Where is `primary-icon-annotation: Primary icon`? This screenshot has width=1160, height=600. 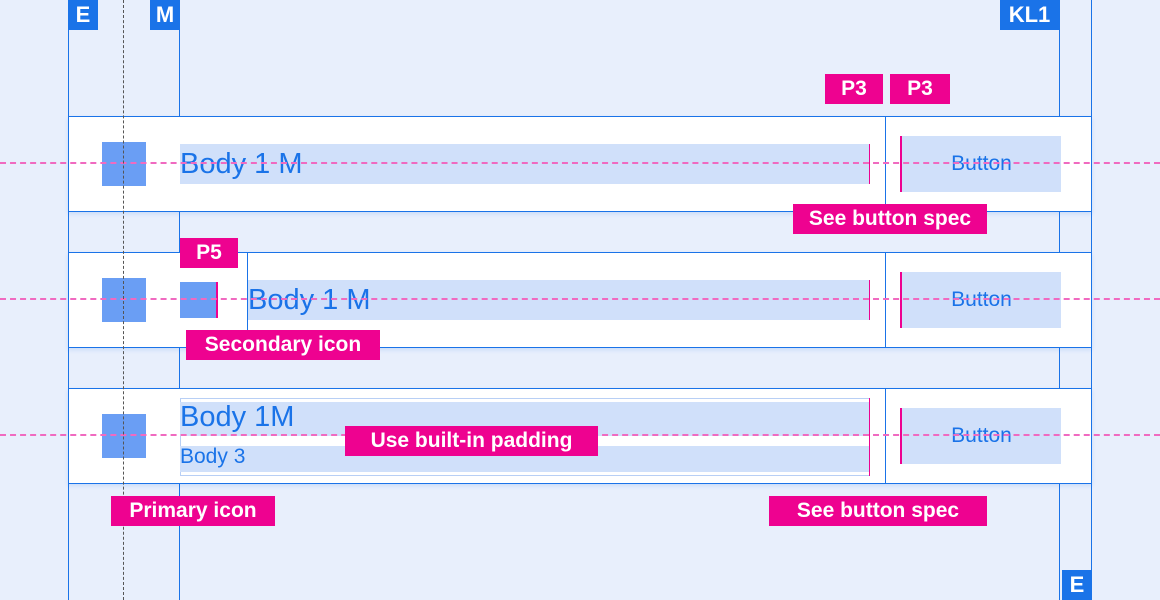
primary-icon-annotation: Primary icon is located at coordinates (193, 511).